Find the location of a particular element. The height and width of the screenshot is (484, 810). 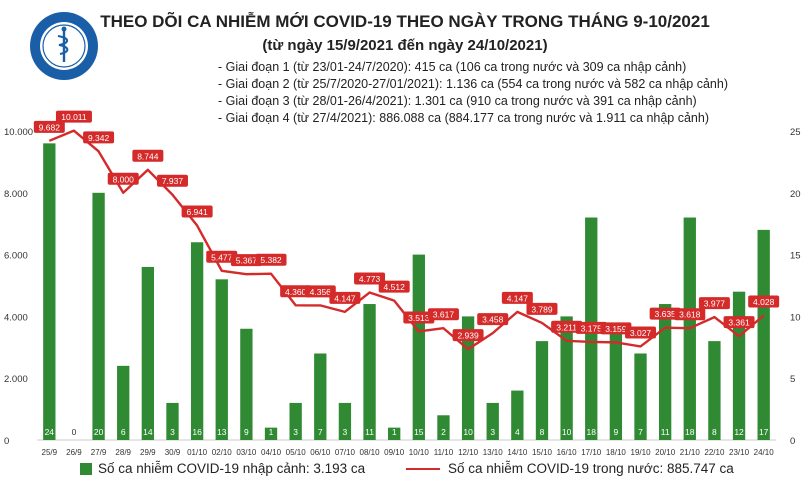

line-value-label: 4.147 is located at coordinates (518, 298).